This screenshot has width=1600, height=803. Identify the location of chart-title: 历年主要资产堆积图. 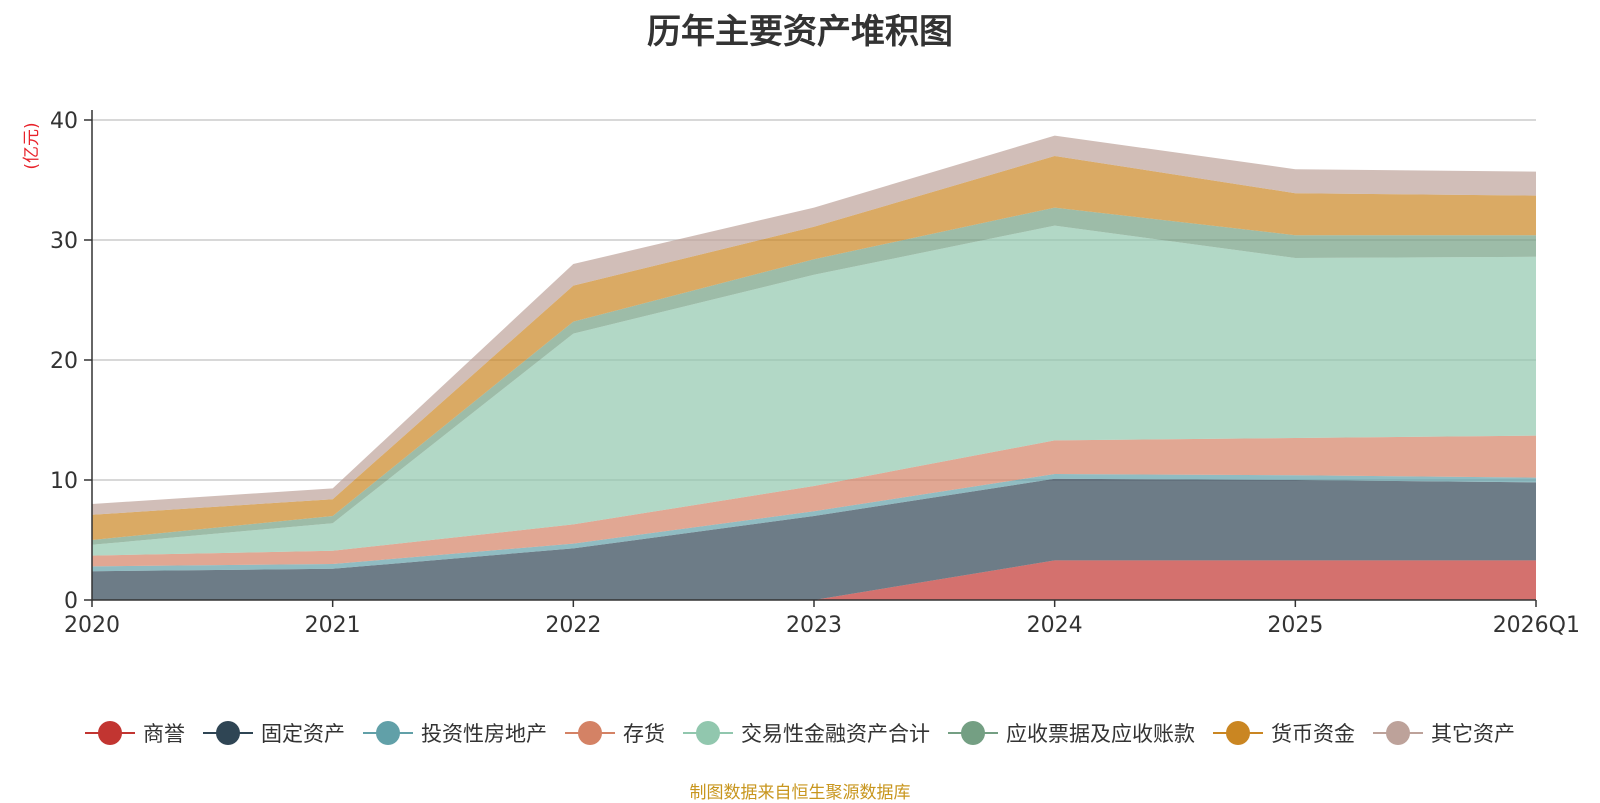
(800, 32).